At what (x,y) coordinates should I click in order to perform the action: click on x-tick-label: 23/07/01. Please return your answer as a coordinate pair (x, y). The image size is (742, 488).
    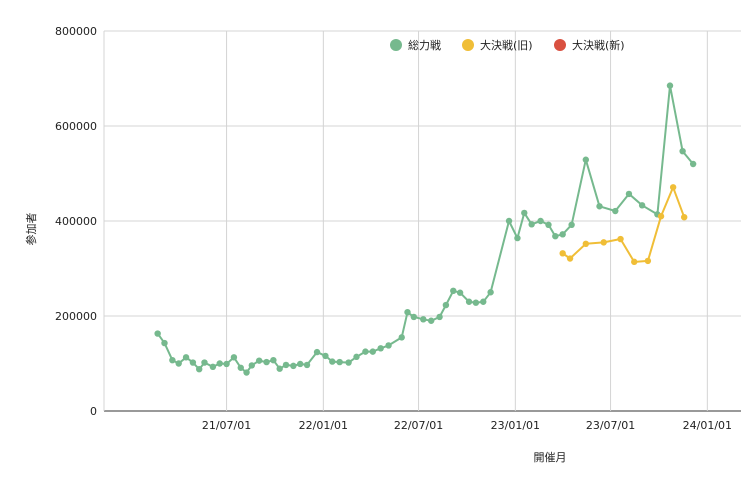
    Looking at the image, I should click on (610, 425).